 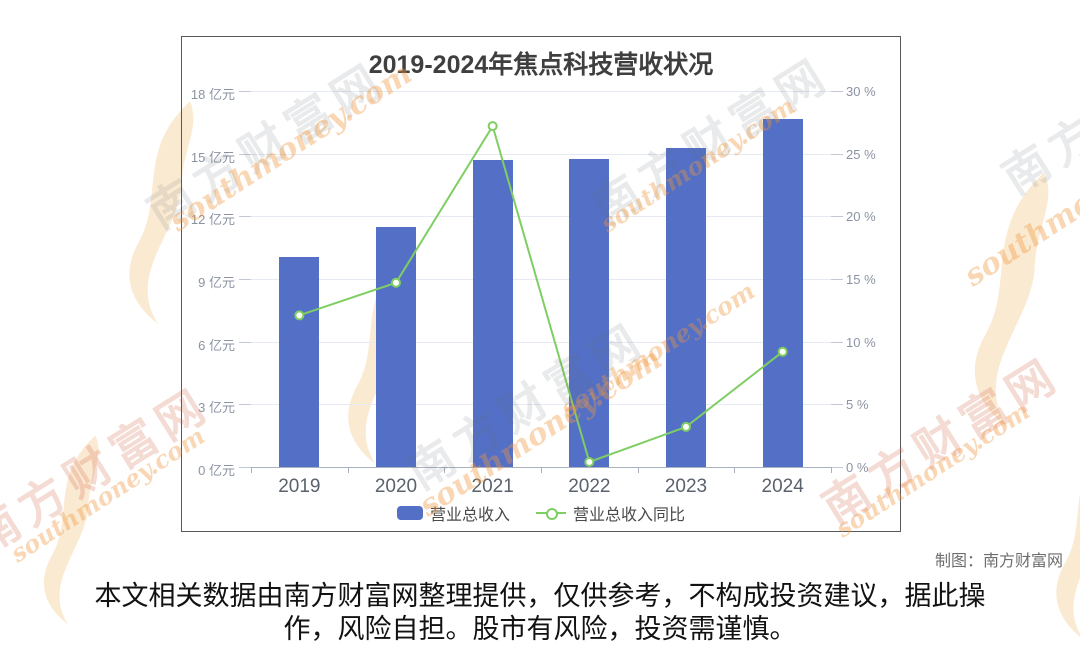 I want to click on x-axis-tick-label: 2020, so click(x=396, y=486).